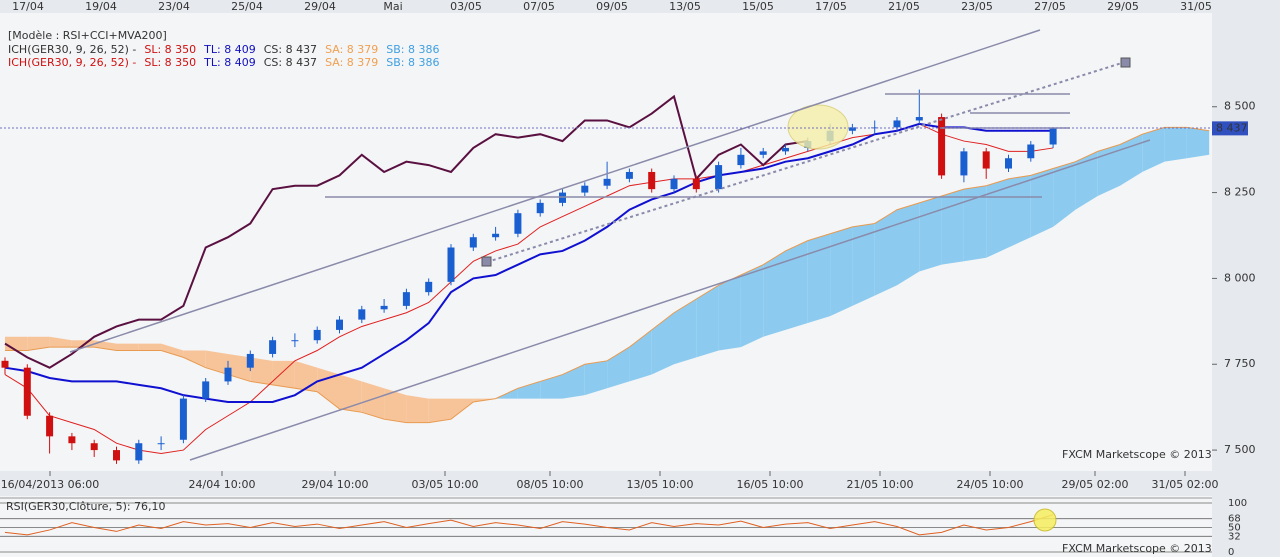 The height and width of the screenshot is (557, 1280). What do you see at coordinates (50, 484) in the screenshot?
I see `x-tick-label: 16/04/2013 06:00` at bounding box center [50, 484].